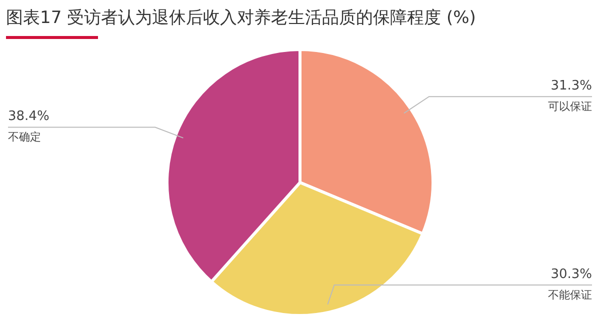 Image resolution: width=600 pixels, height=325 pixels. I want to click on data-label: 30.3%, so click(571, 274).